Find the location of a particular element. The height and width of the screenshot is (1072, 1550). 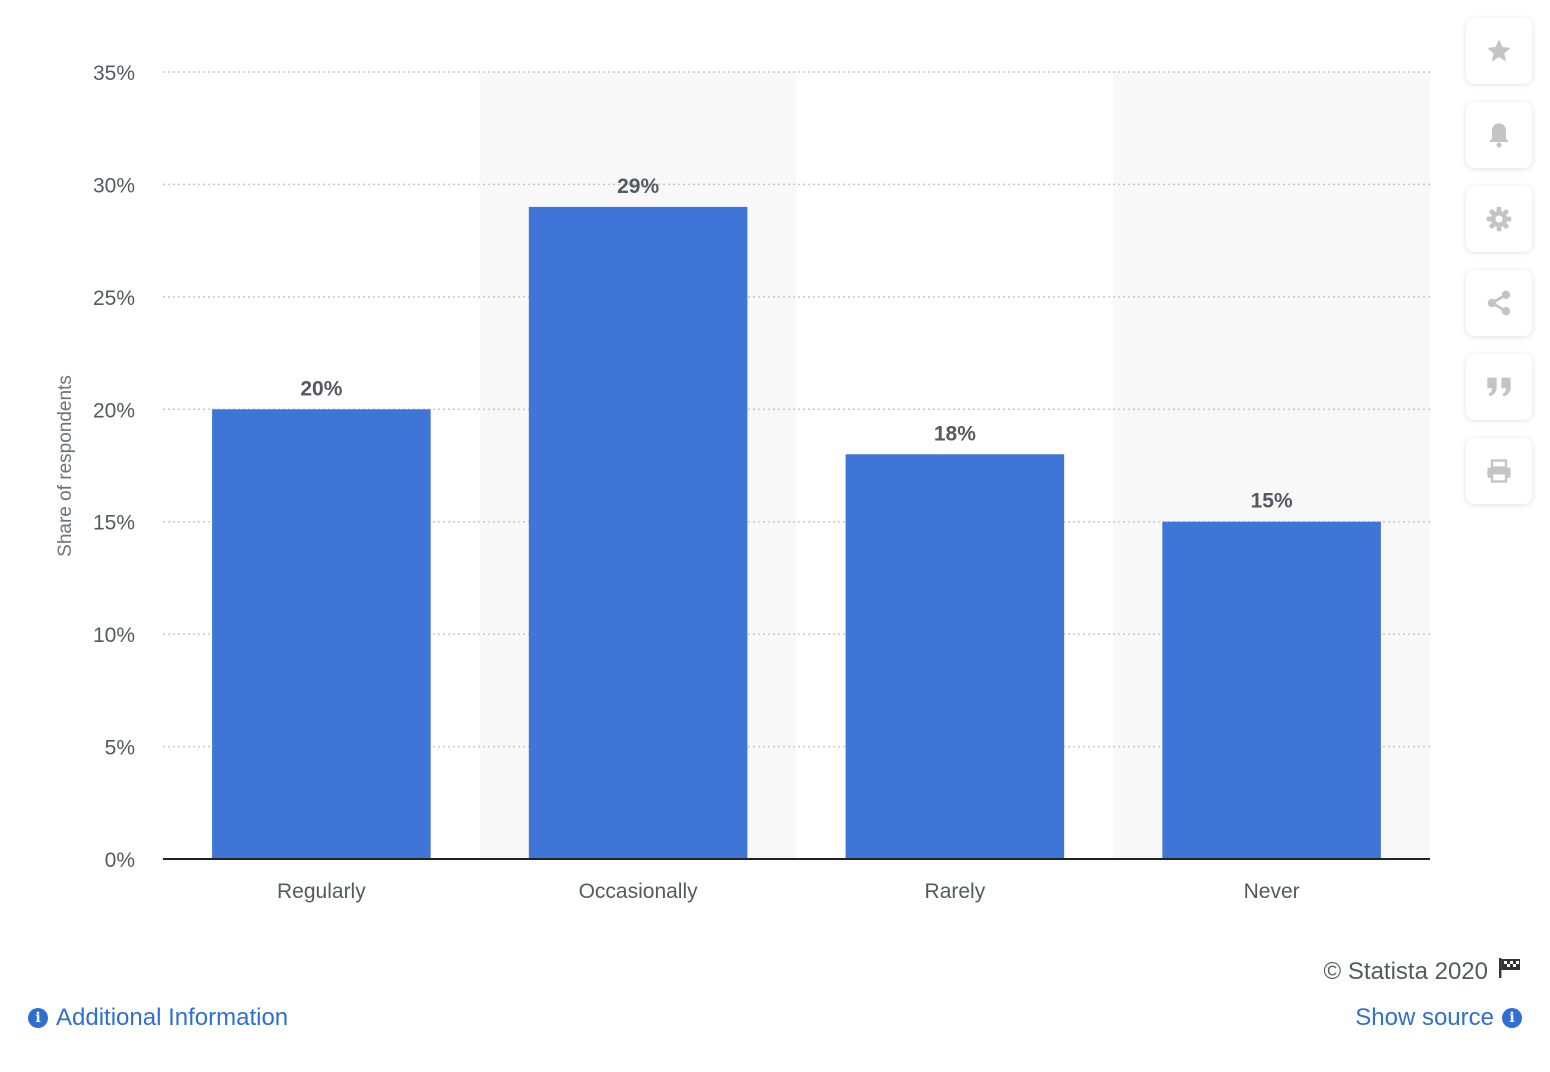

share-icon is located at coordinates (1499, 303).